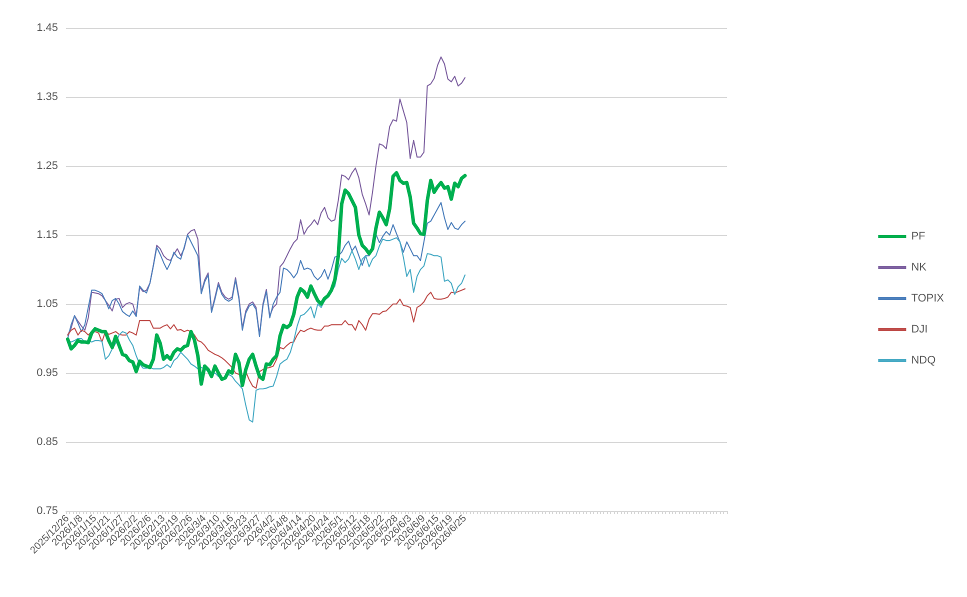  What do you see at coordinates (47, 442) in the screenshot?
I see `y-tick-label: 0.85` at bounding box center [47, 442].